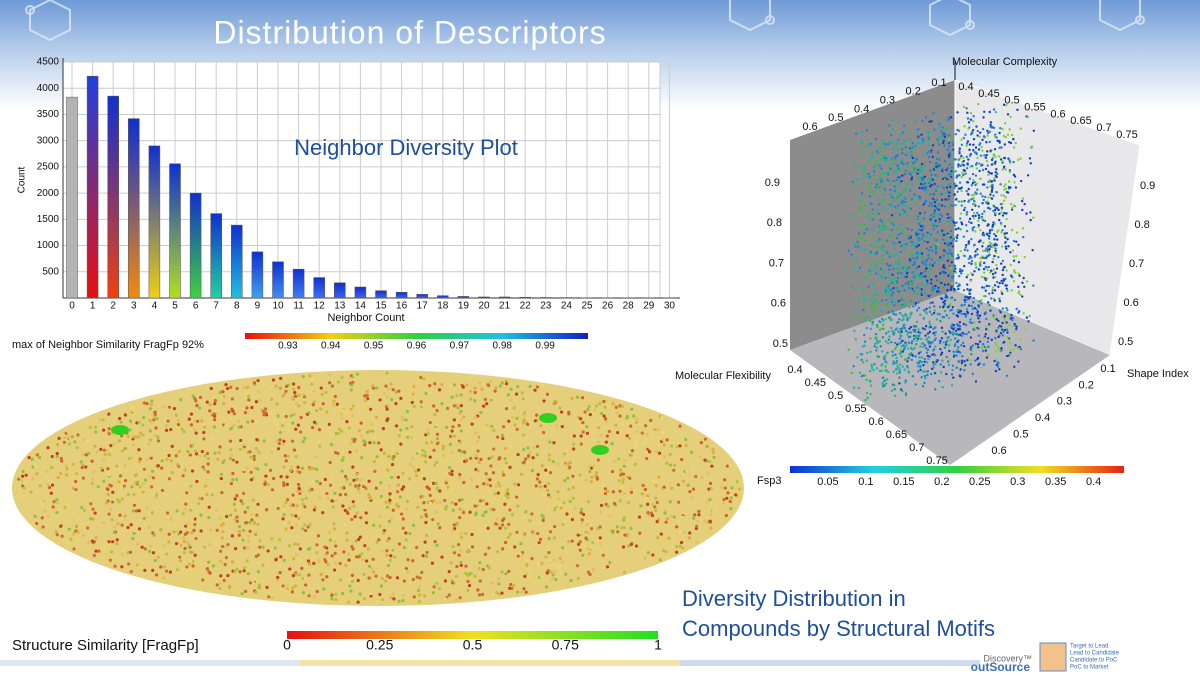  I want to click on x-tick-label: 16, so click(402, 306).